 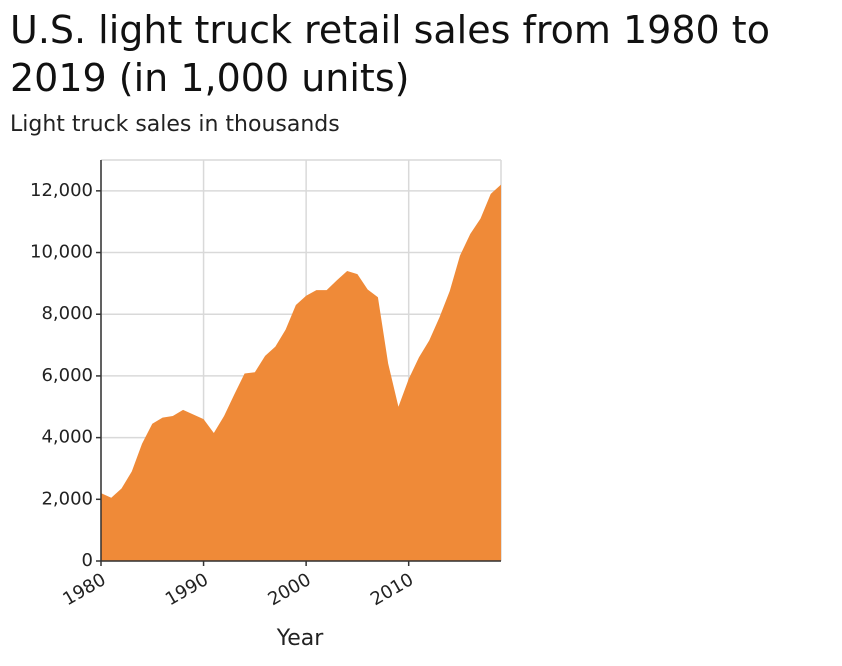 I want to click on y-tick-label: 8,000, so click(x=67, y=313).